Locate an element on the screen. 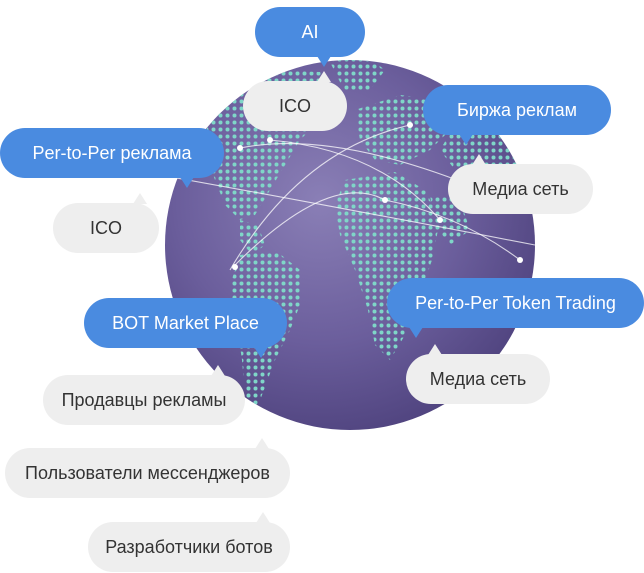 The width and height of the screenshot is (644, 573). bubble-media-network-top: Медиа сеть is located at coordinates (520, 184).